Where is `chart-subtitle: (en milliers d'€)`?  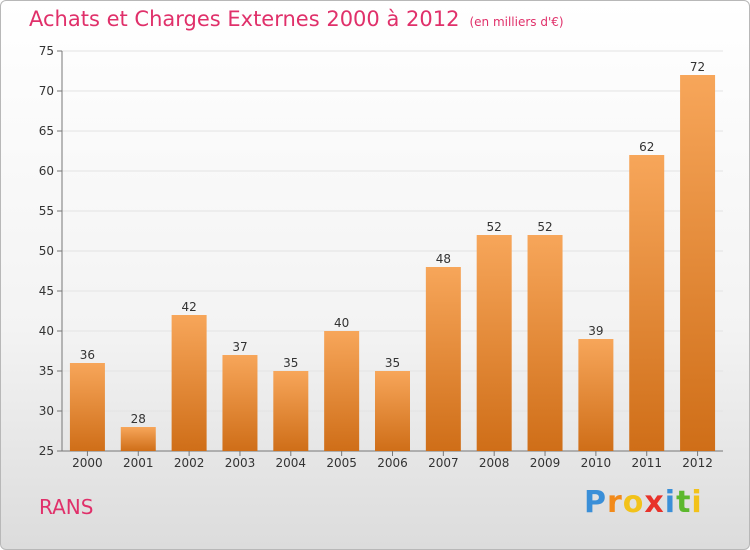
chart-subtitle: (en milliers d'€) is located at coordinates (516, 22).